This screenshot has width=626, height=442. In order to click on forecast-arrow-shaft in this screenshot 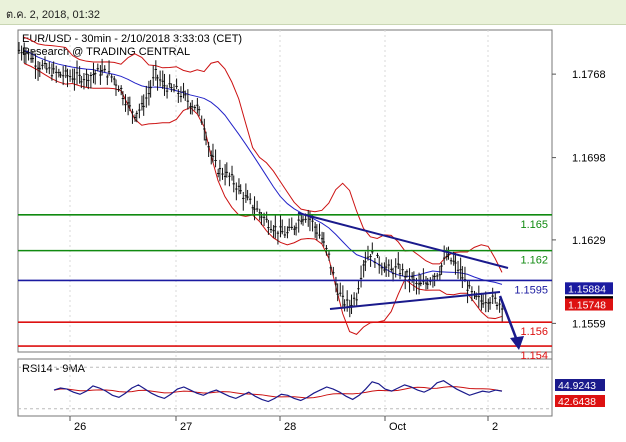, I will do `click(508, 317)`.